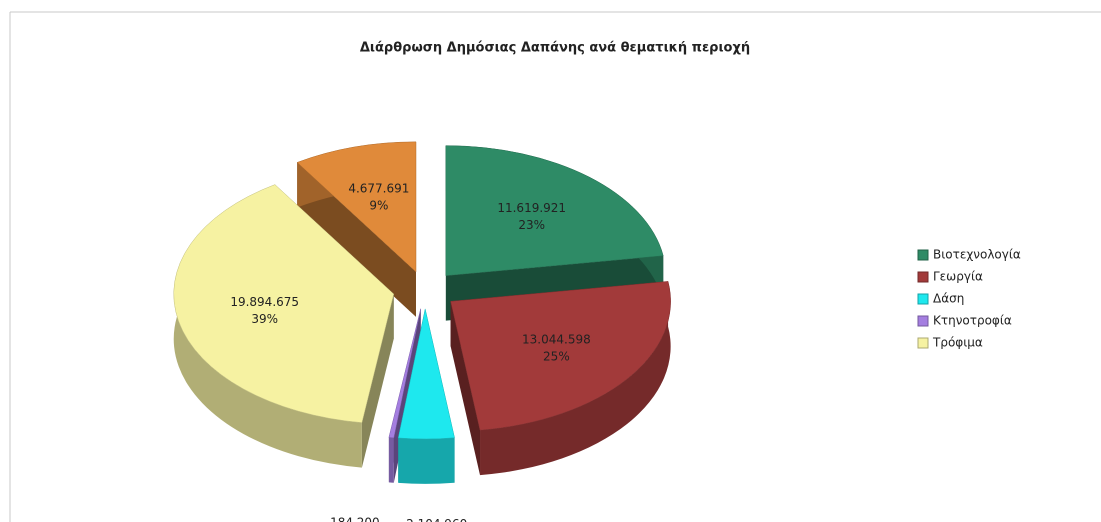 The image size is (1101, 522). What do you see at coordinates (958, 277) in the screenshot?
I see `legend-label: Γεωργία` at bounding box center [958, 277].